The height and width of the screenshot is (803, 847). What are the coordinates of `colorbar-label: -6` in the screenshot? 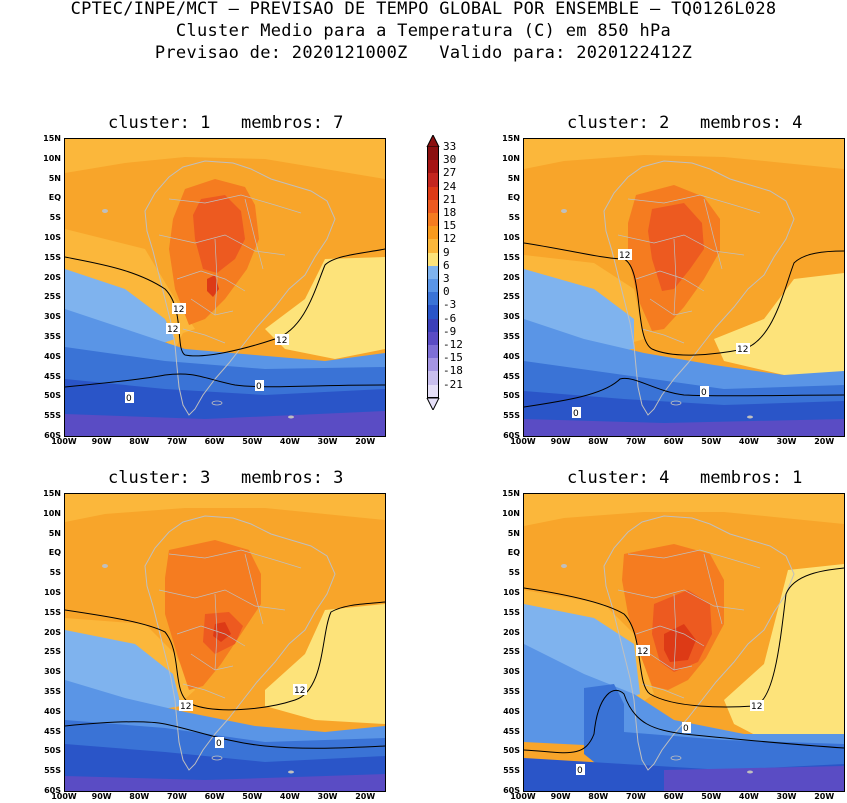 It's located at (450, 318).